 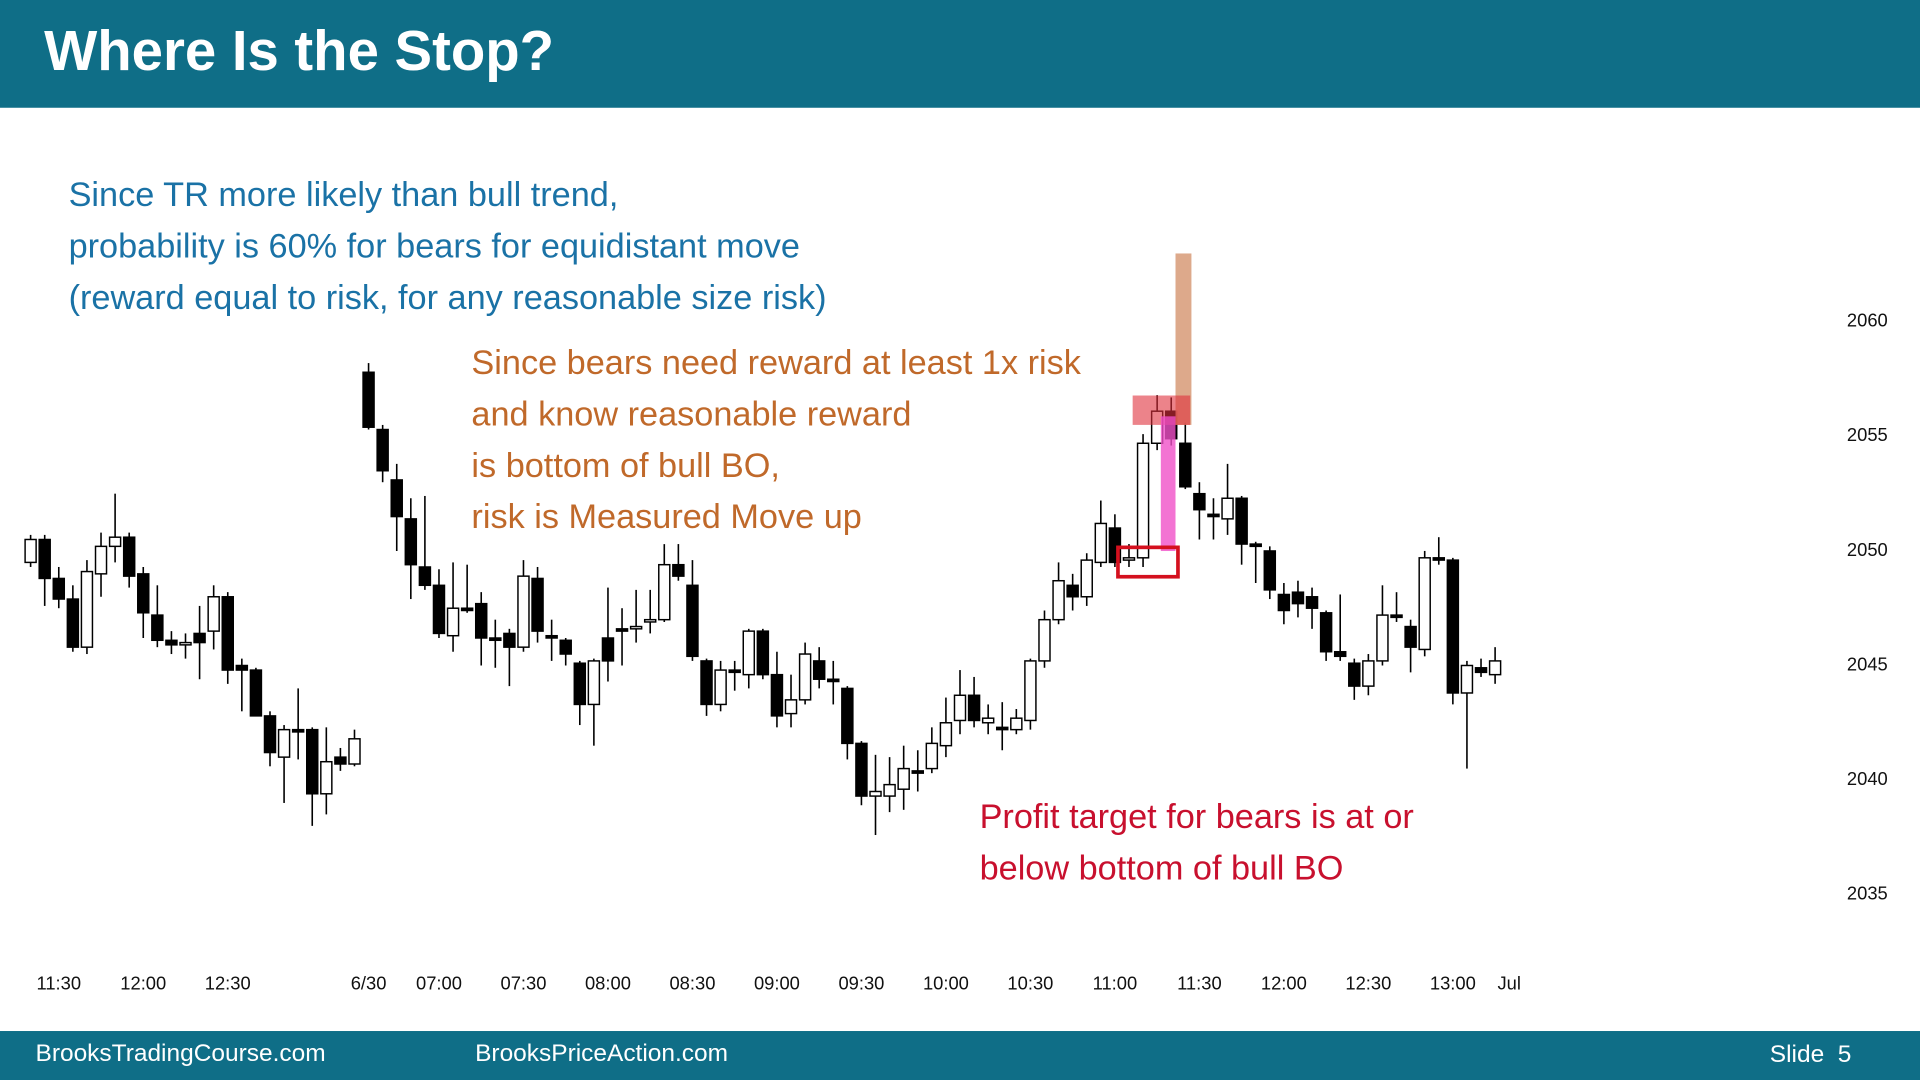 I want to click on x-tick-label: 08:30, so click(x=692, y=982).